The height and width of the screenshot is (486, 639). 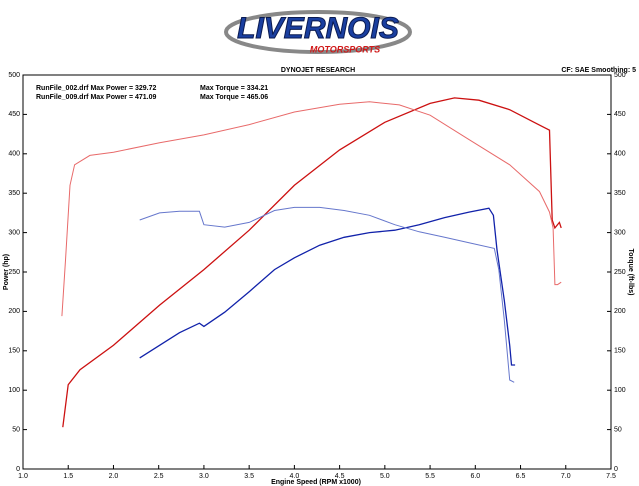 I want to click on logo-name: LIVERNOIS, so click(x=318, y=28).